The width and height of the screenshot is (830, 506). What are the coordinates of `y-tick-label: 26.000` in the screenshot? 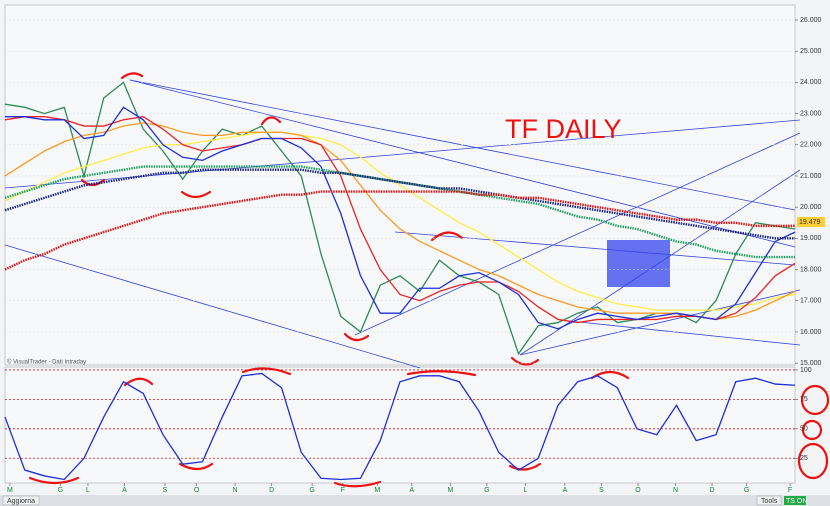 It's located at (811, 20).